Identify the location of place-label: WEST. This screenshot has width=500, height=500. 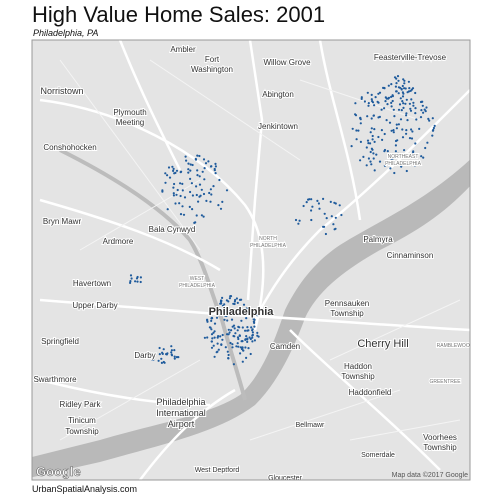
(197, 279).